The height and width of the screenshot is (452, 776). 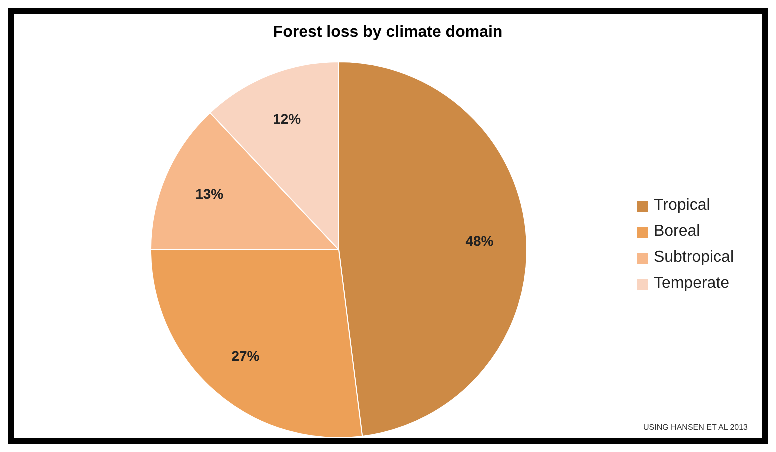 What do you see at coordinates (696, 427) in the screenshot?
I see `text: USING HANSEN ET AL 2013` at bounding box center [696, 427].